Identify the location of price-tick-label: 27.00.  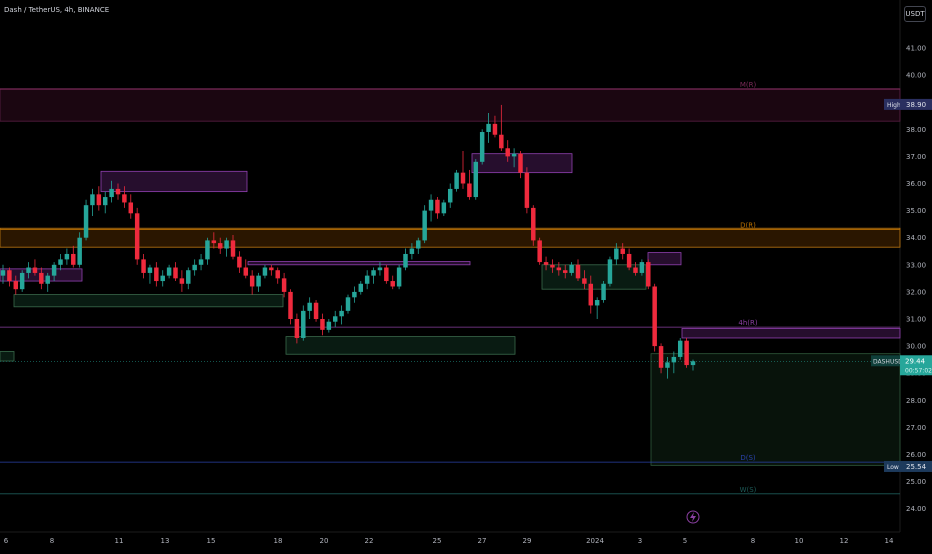
(916, 428).